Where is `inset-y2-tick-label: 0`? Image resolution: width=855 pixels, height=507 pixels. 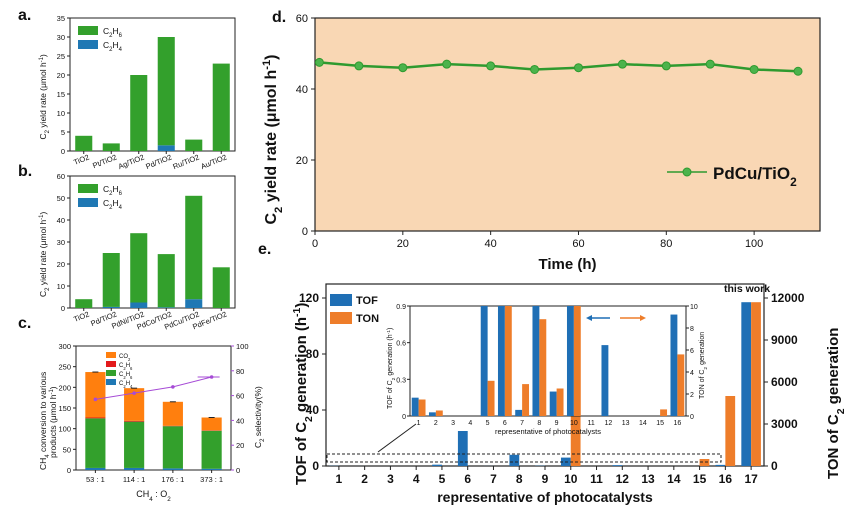 inset-y2-tick-label: 0 is located at coordinates (692, 417).